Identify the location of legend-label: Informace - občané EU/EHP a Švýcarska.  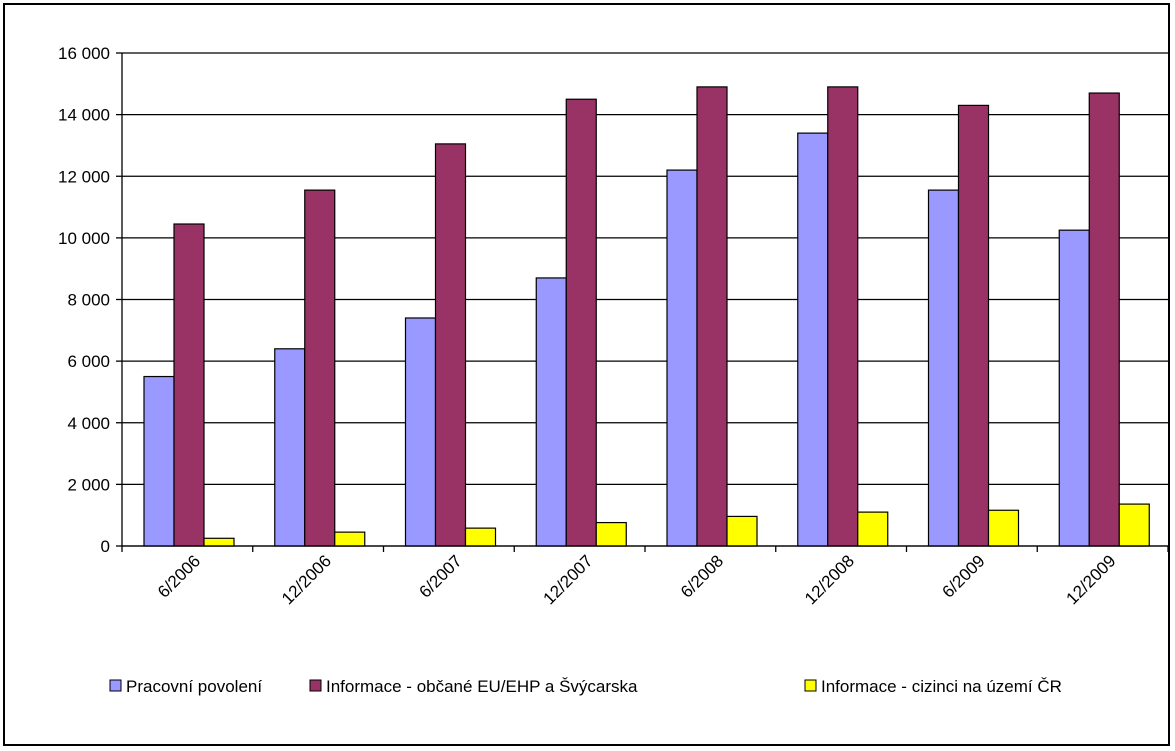
(482, 686).